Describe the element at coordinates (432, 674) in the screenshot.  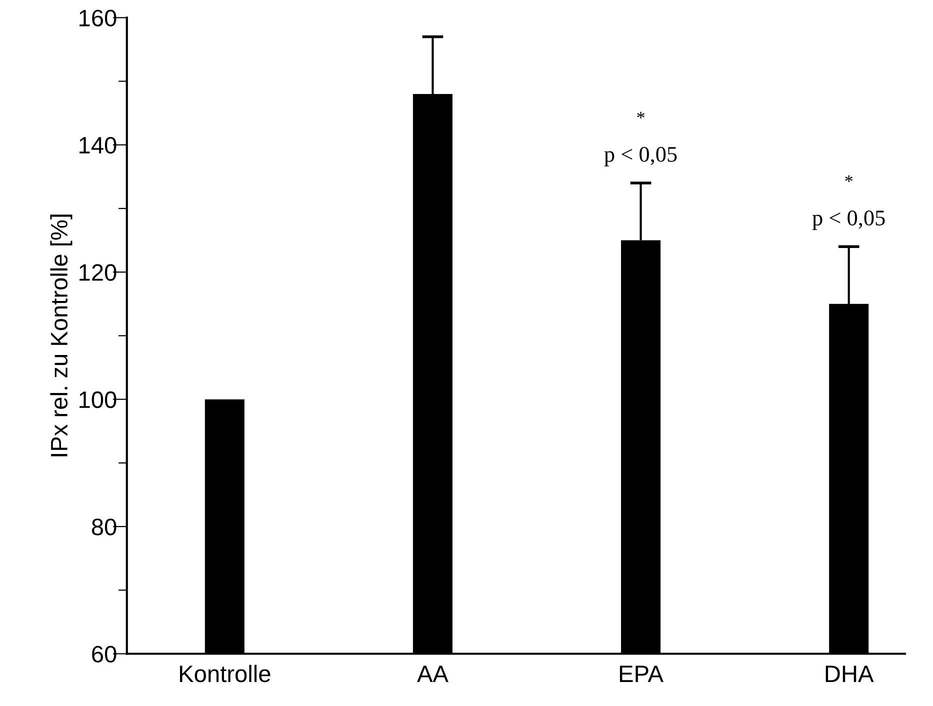
I see `x-tick-label: AA` at that location.